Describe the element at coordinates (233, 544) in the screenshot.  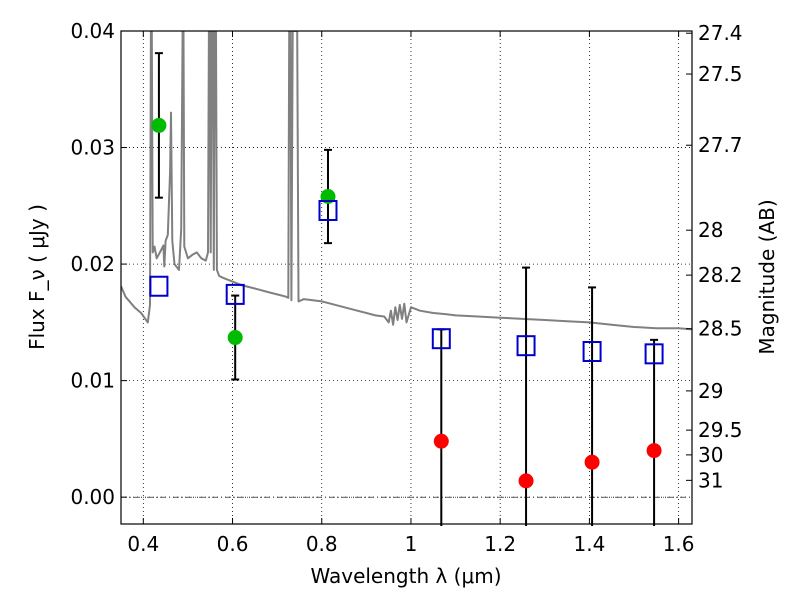
I see `x-tick-label: 0.6` at that location.